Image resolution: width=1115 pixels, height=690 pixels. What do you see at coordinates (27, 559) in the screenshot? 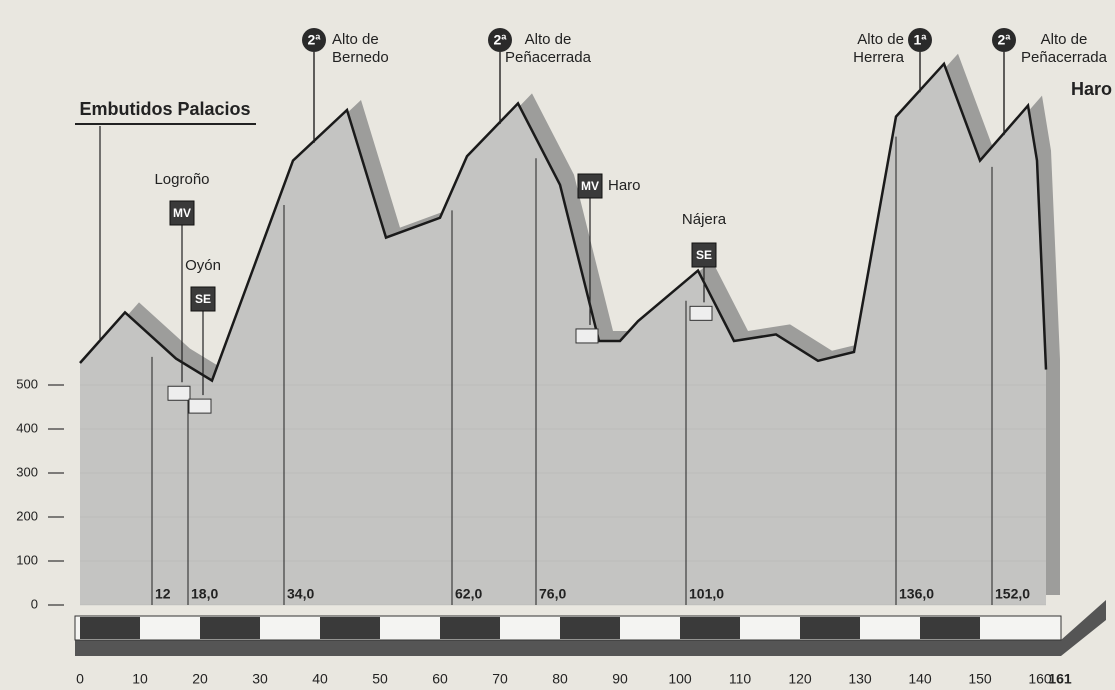
I see `y-tick-label: 100` at bounding box center [27, 559].